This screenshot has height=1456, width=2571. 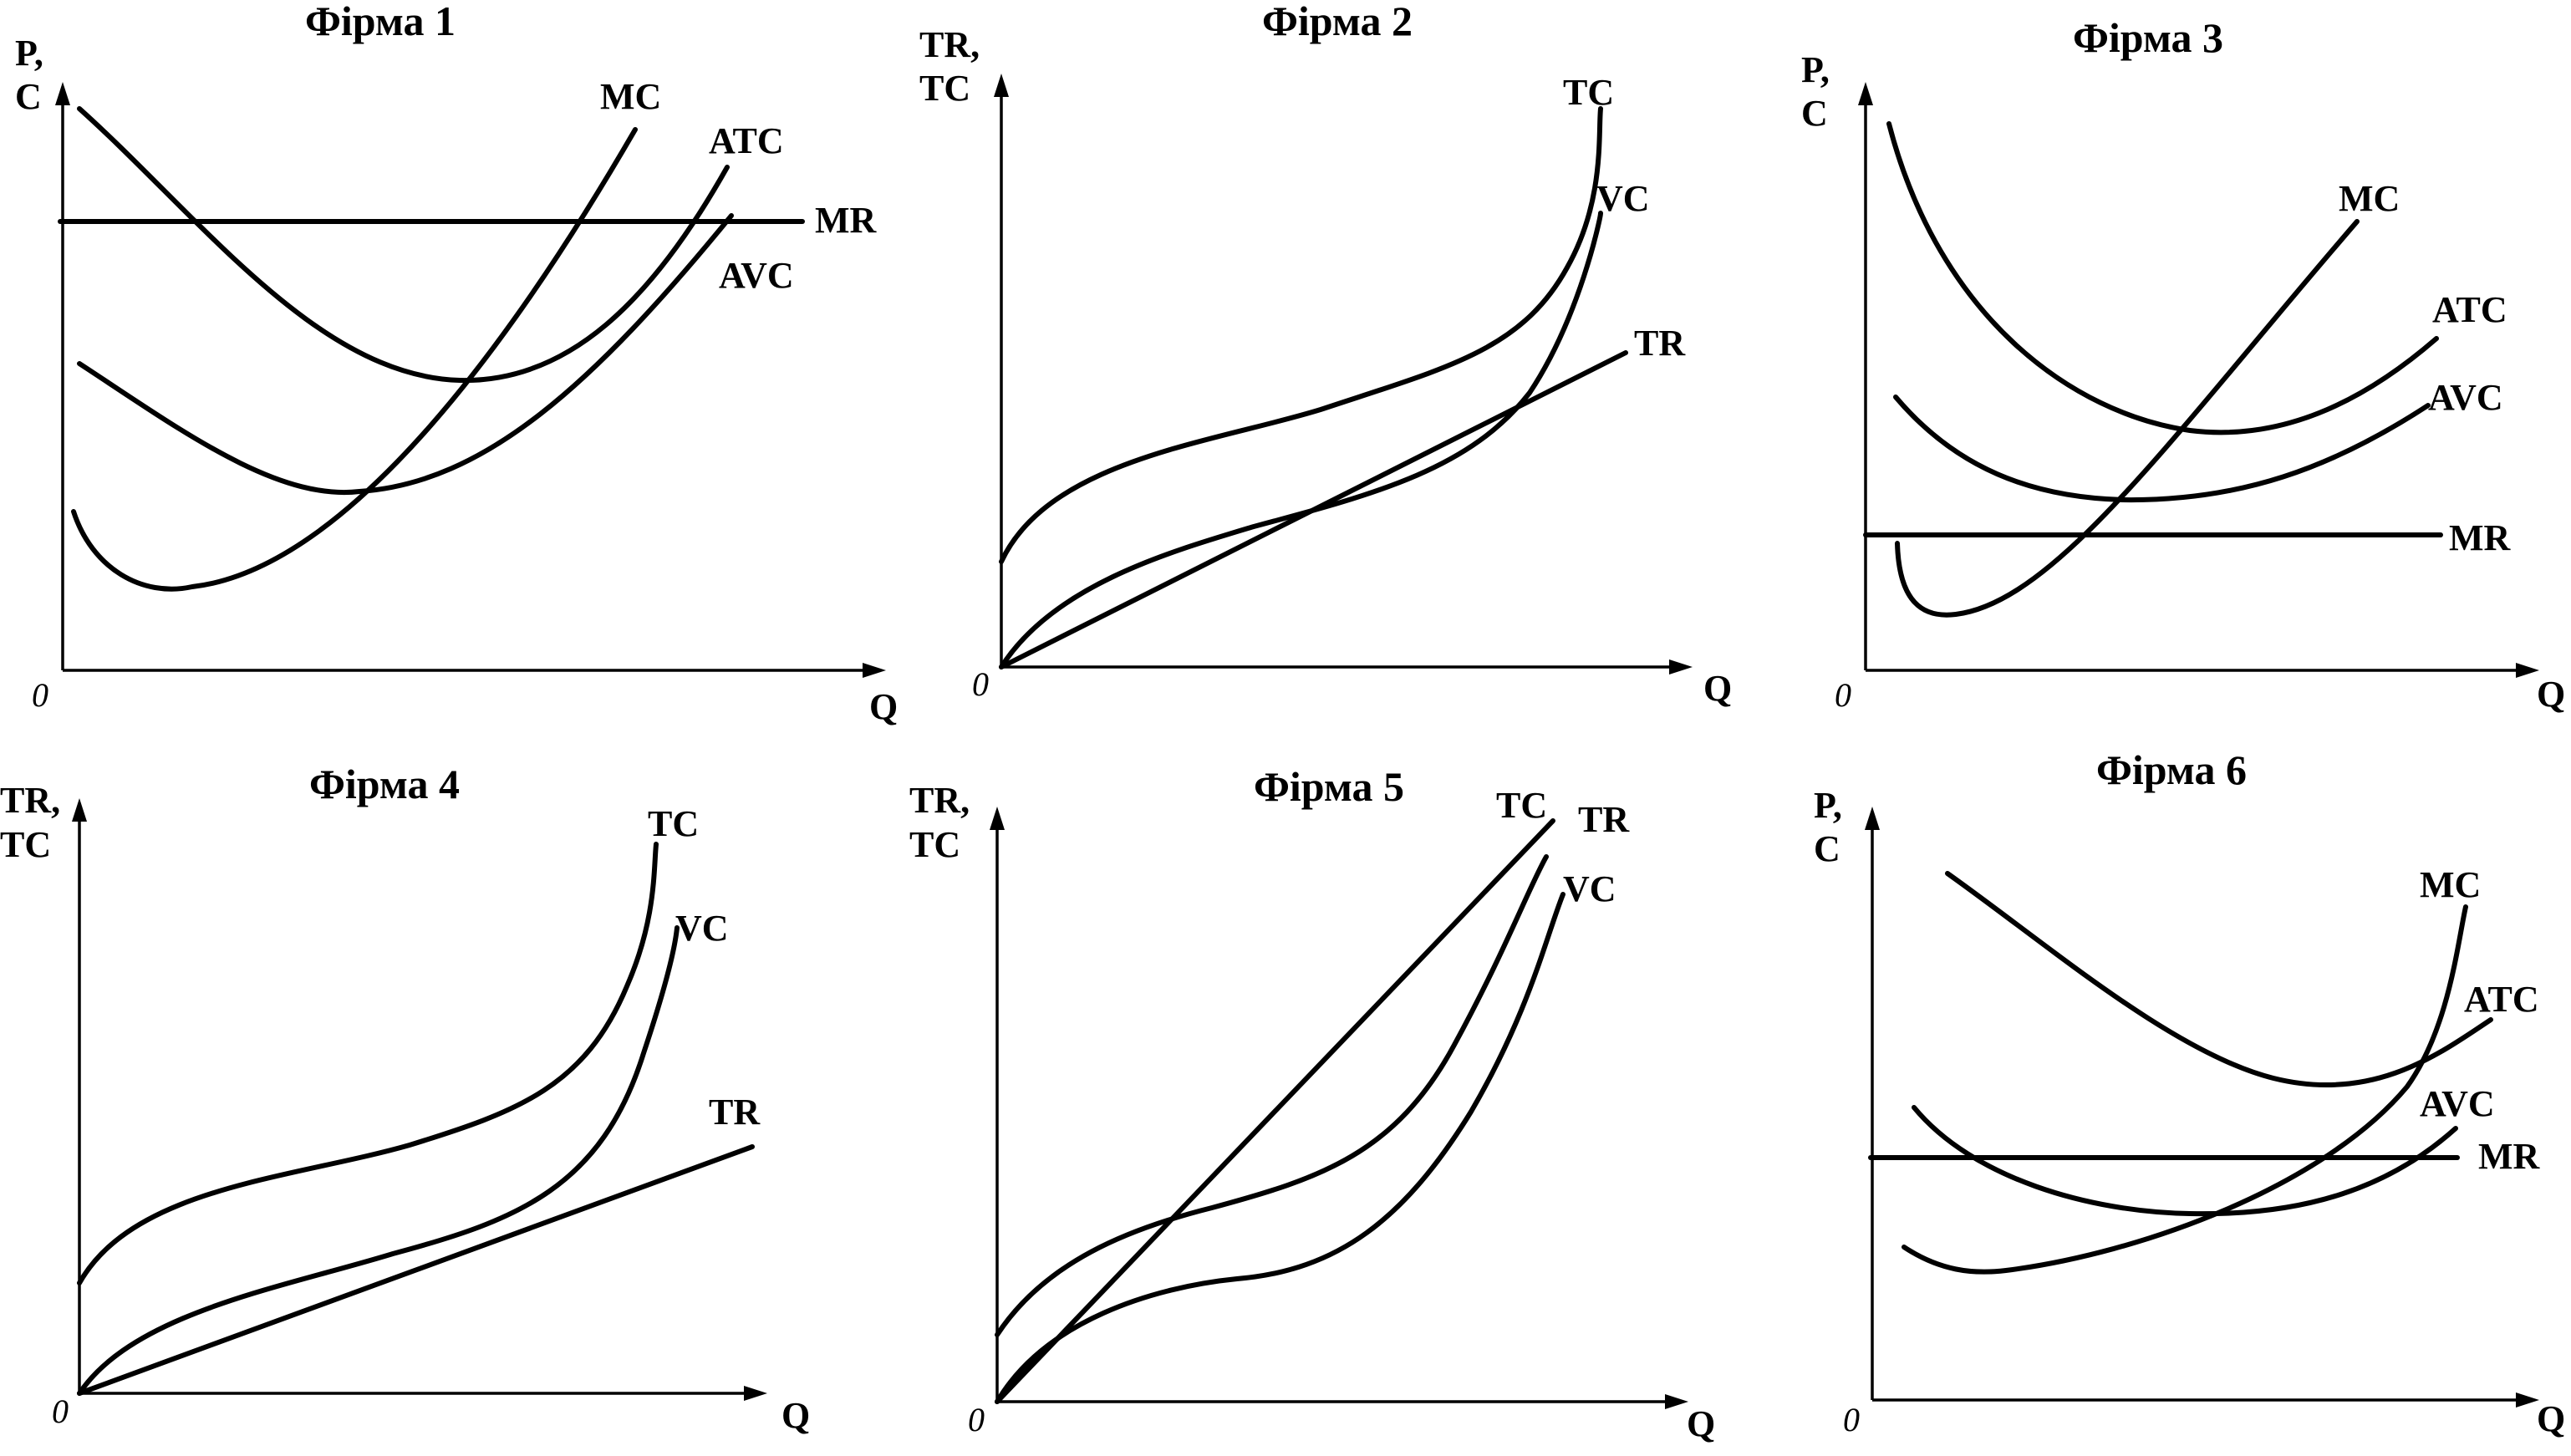 I want to click on panel-firm-5: Фірма 5 TR, TC 0 Q TC TR VC, so click(x=1312, y=1103).